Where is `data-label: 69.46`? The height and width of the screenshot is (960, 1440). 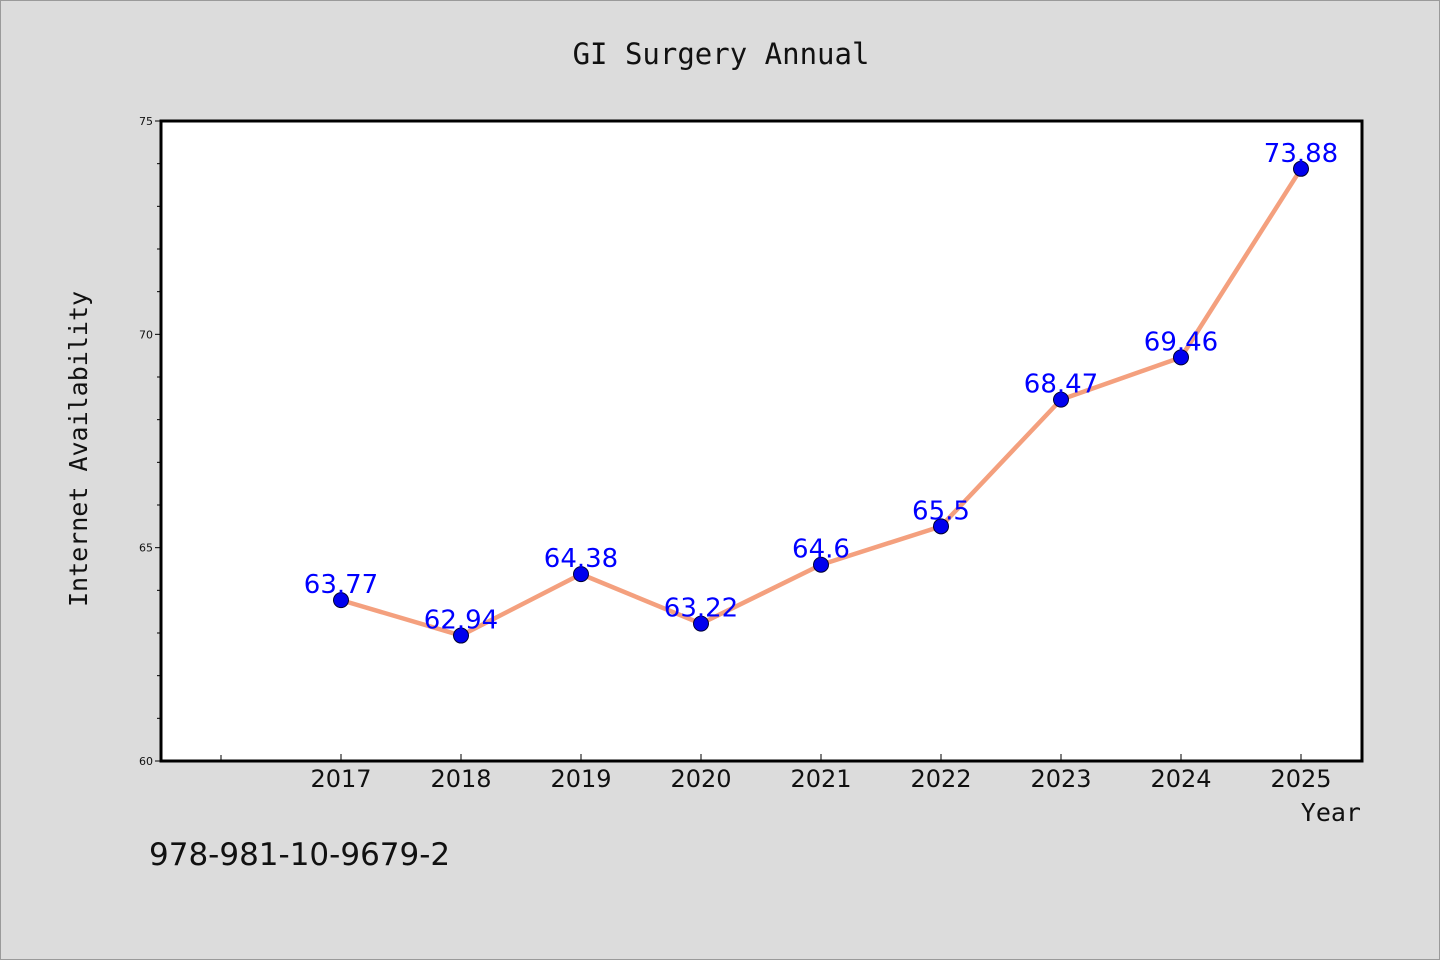 data-label: 69.46 is located at coordinates (1181, 342).